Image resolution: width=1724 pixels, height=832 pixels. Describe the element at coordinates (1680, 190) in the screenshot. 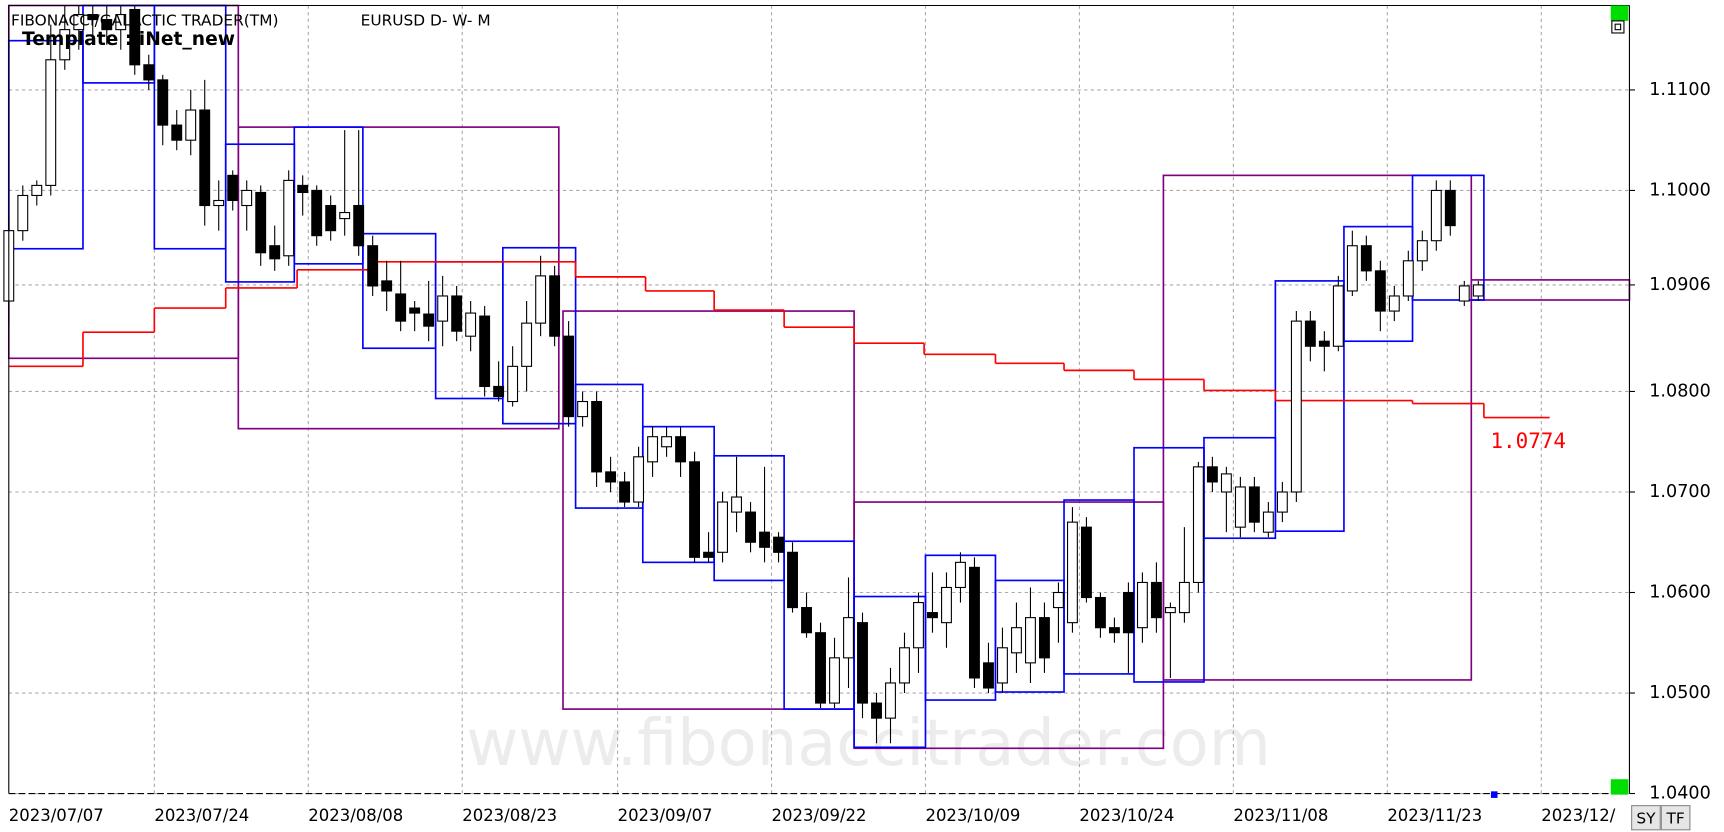

I see `y-tick-label: 1.1000` at that location.